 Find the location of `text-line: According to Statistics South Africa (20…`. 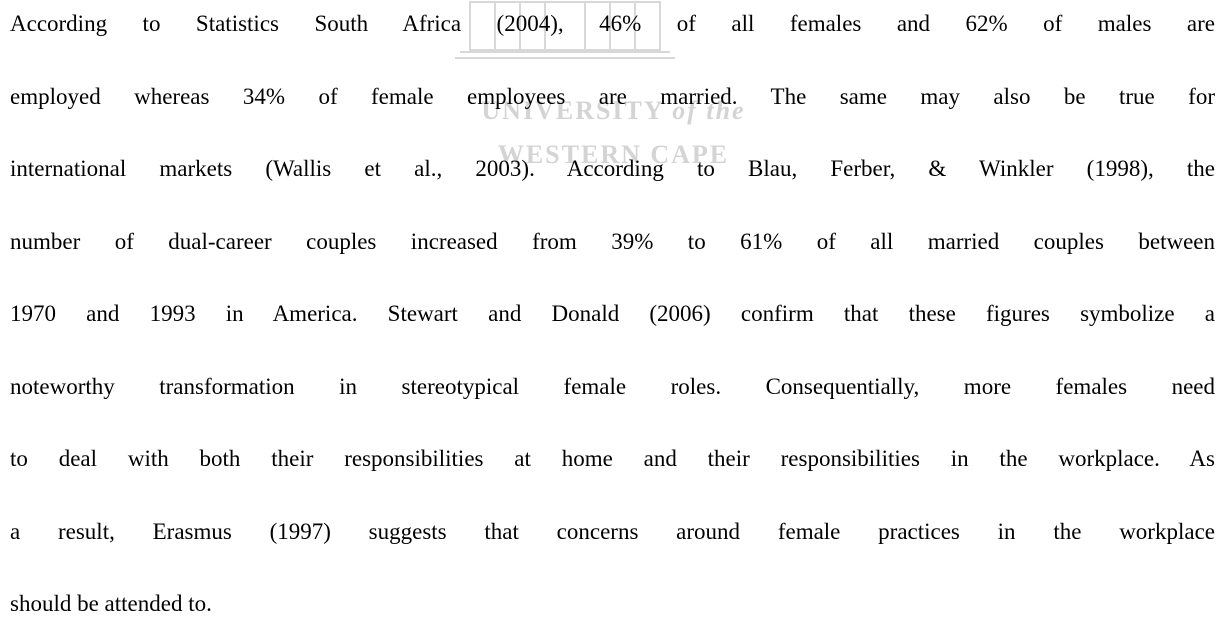

text-line: According to Statistics South Africa (20… is located at coordinates (612, 23).